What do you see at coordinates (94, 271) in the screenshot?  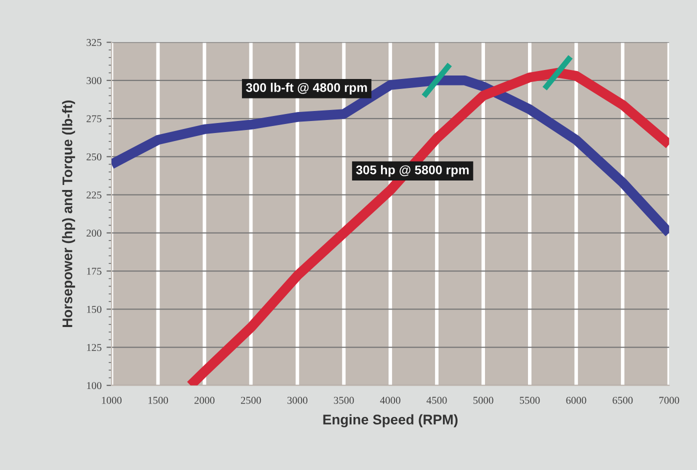 I see `y-tick-label: 175` at bounding box center [94, 271].